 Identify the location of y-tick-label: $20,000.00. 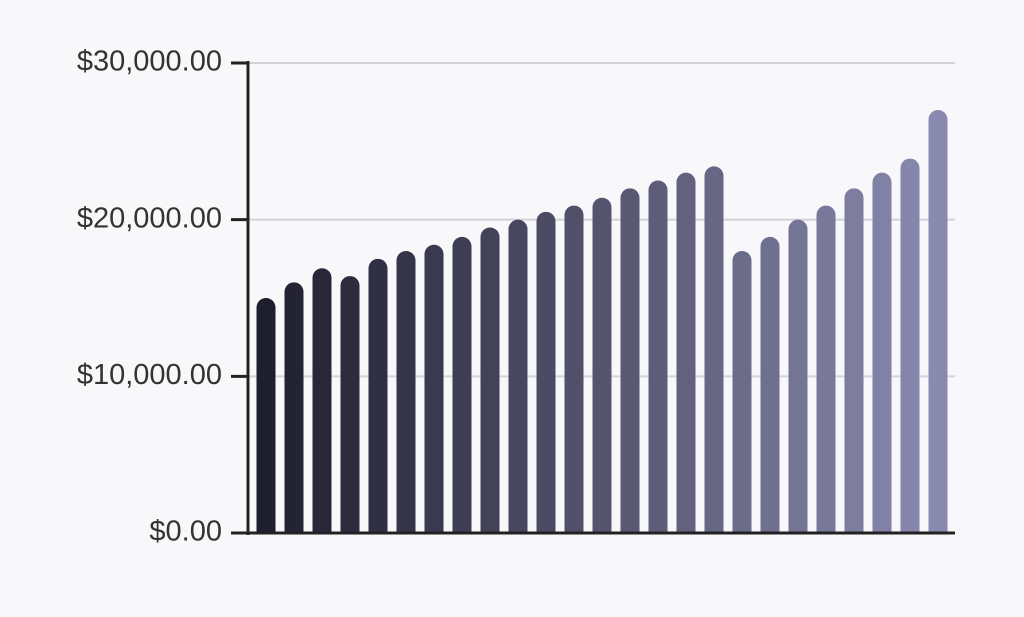
(149, 218).